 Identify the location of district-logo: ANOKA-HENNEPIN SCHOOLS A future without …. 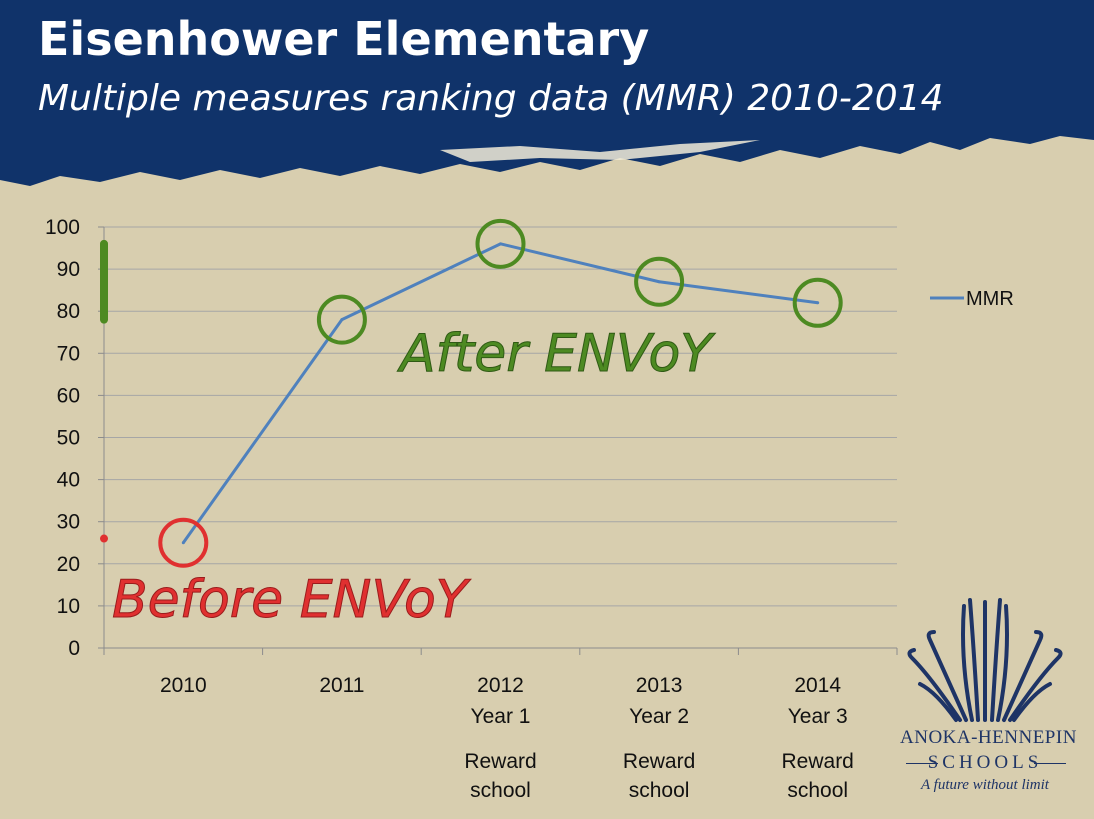
(990, 699).